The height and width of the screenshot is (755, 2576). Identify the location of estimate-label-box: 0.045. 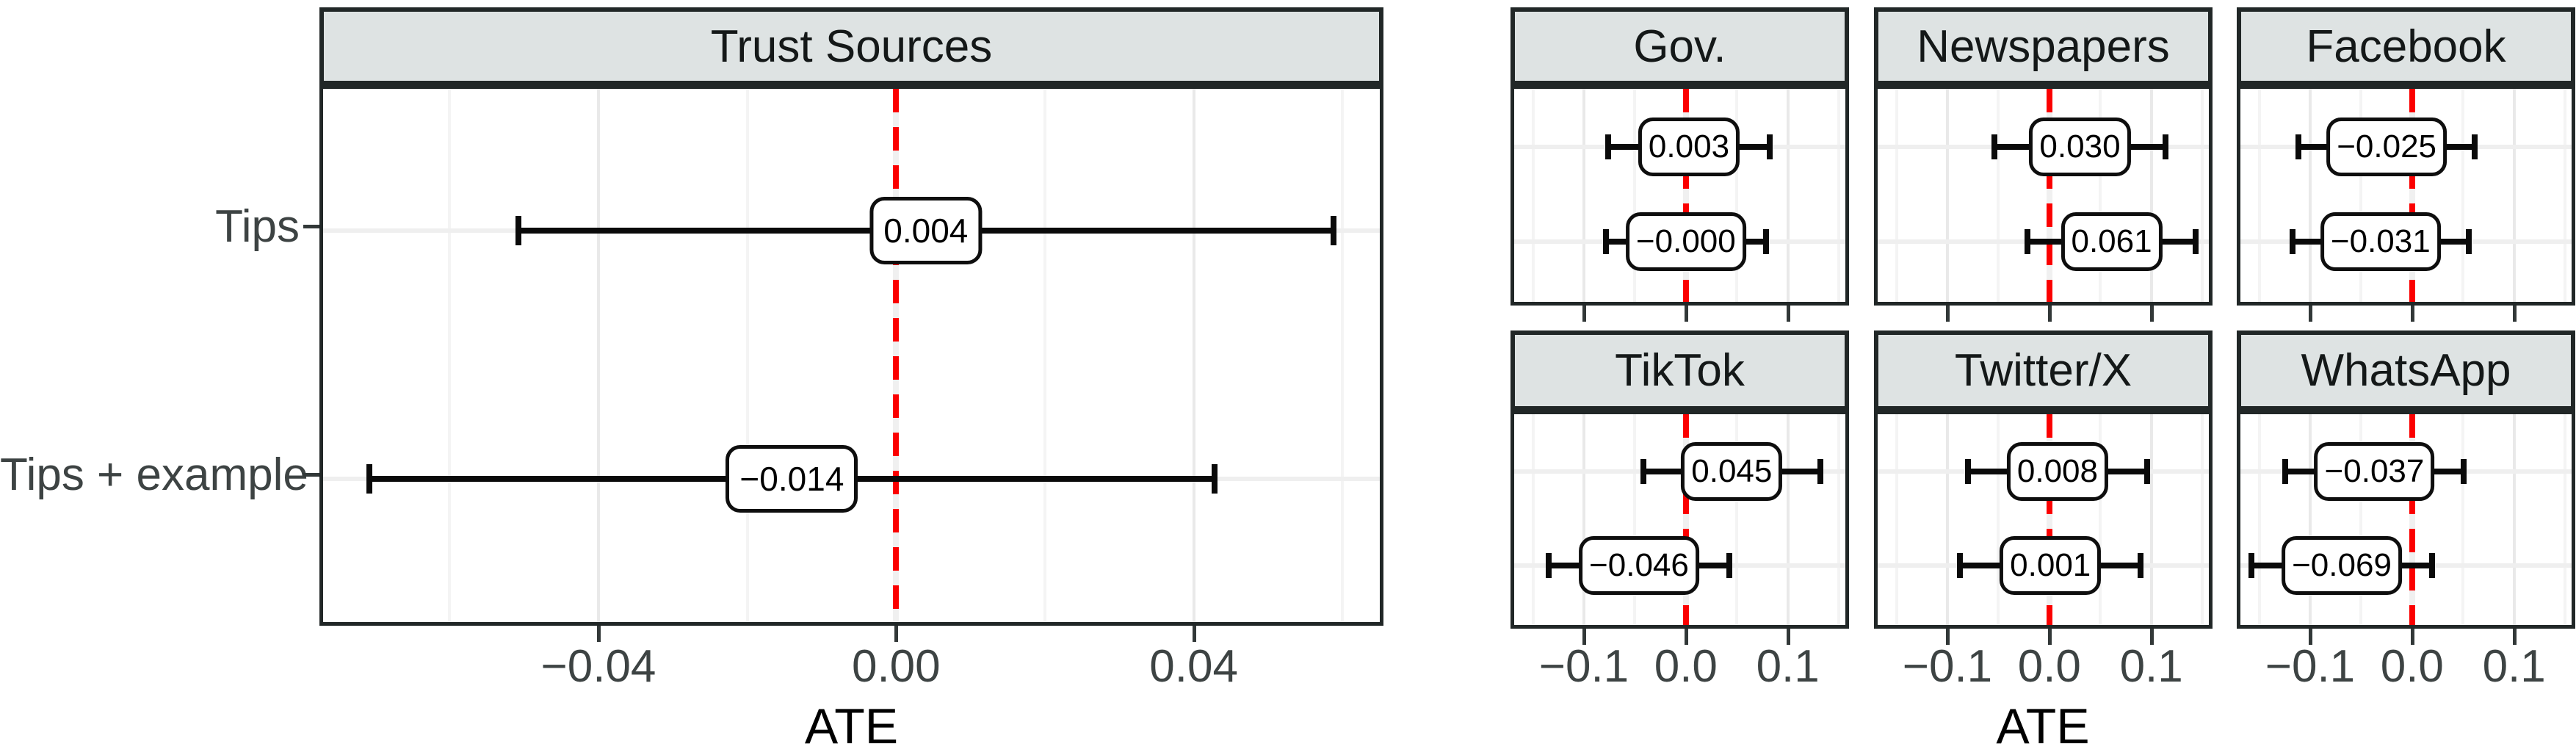
(1732, 472).